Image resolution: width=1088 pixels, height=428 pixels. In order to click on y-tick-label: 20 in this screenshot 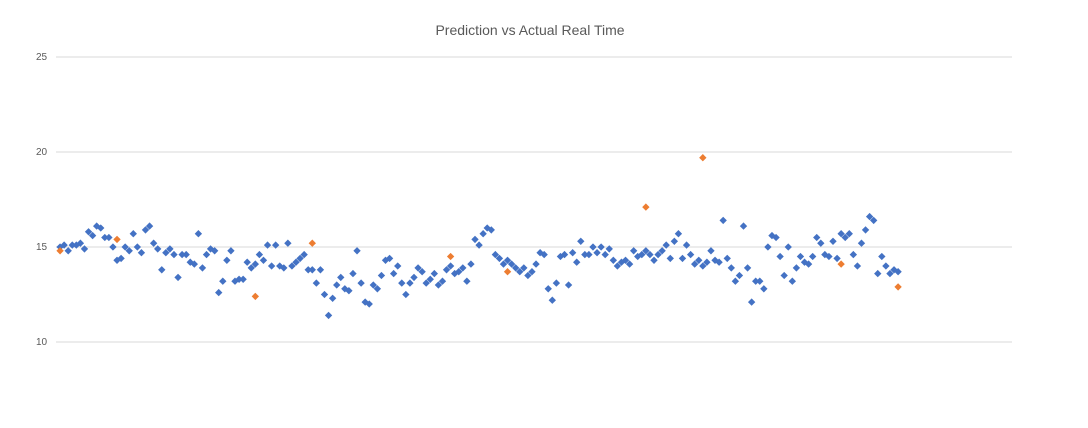, I will do `click(42, 152)`.